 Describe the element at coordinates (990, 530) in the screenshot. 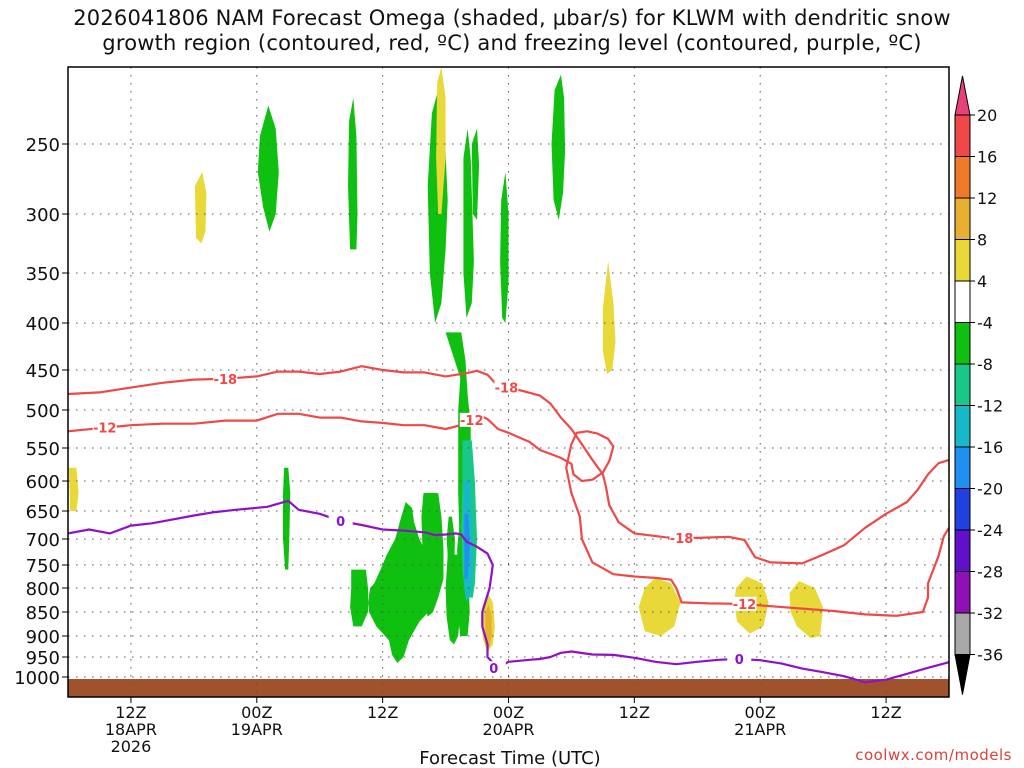

I see `colorbar-label-10: -24` at that location.